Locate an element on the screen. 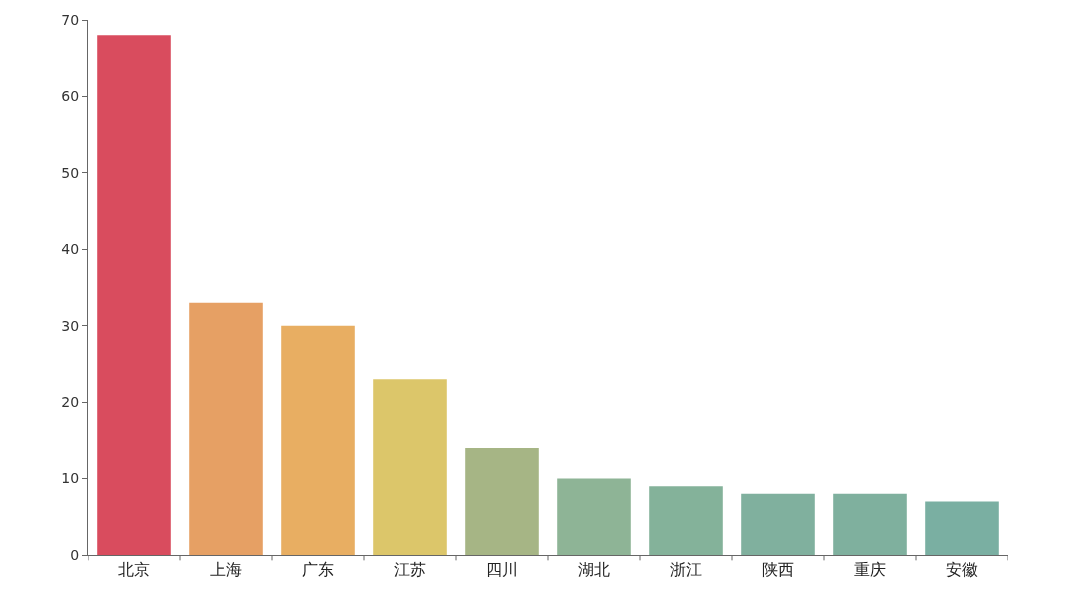 This screenshot has height=596, width=1080. y-tick-label: 60 is located at coordinates (70, 96).